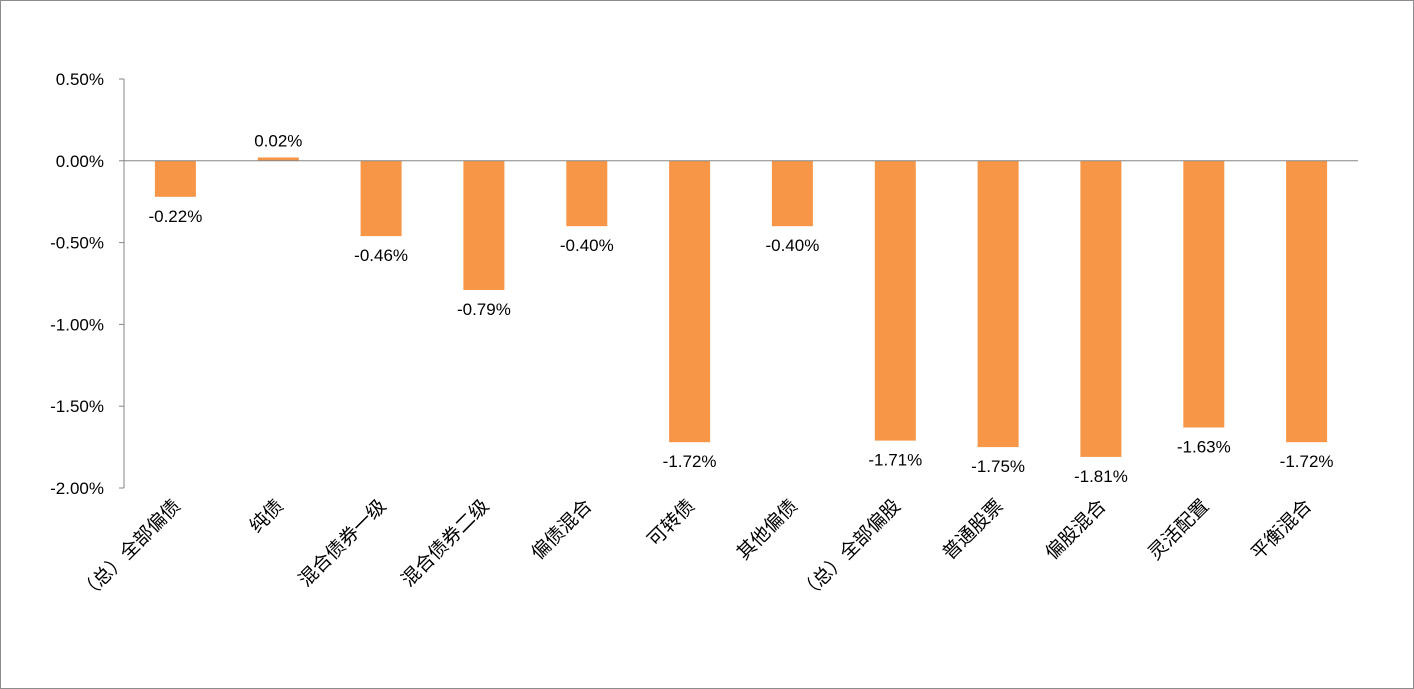  I want to click on x-category-label: 偏债混合, so click(561, 529).